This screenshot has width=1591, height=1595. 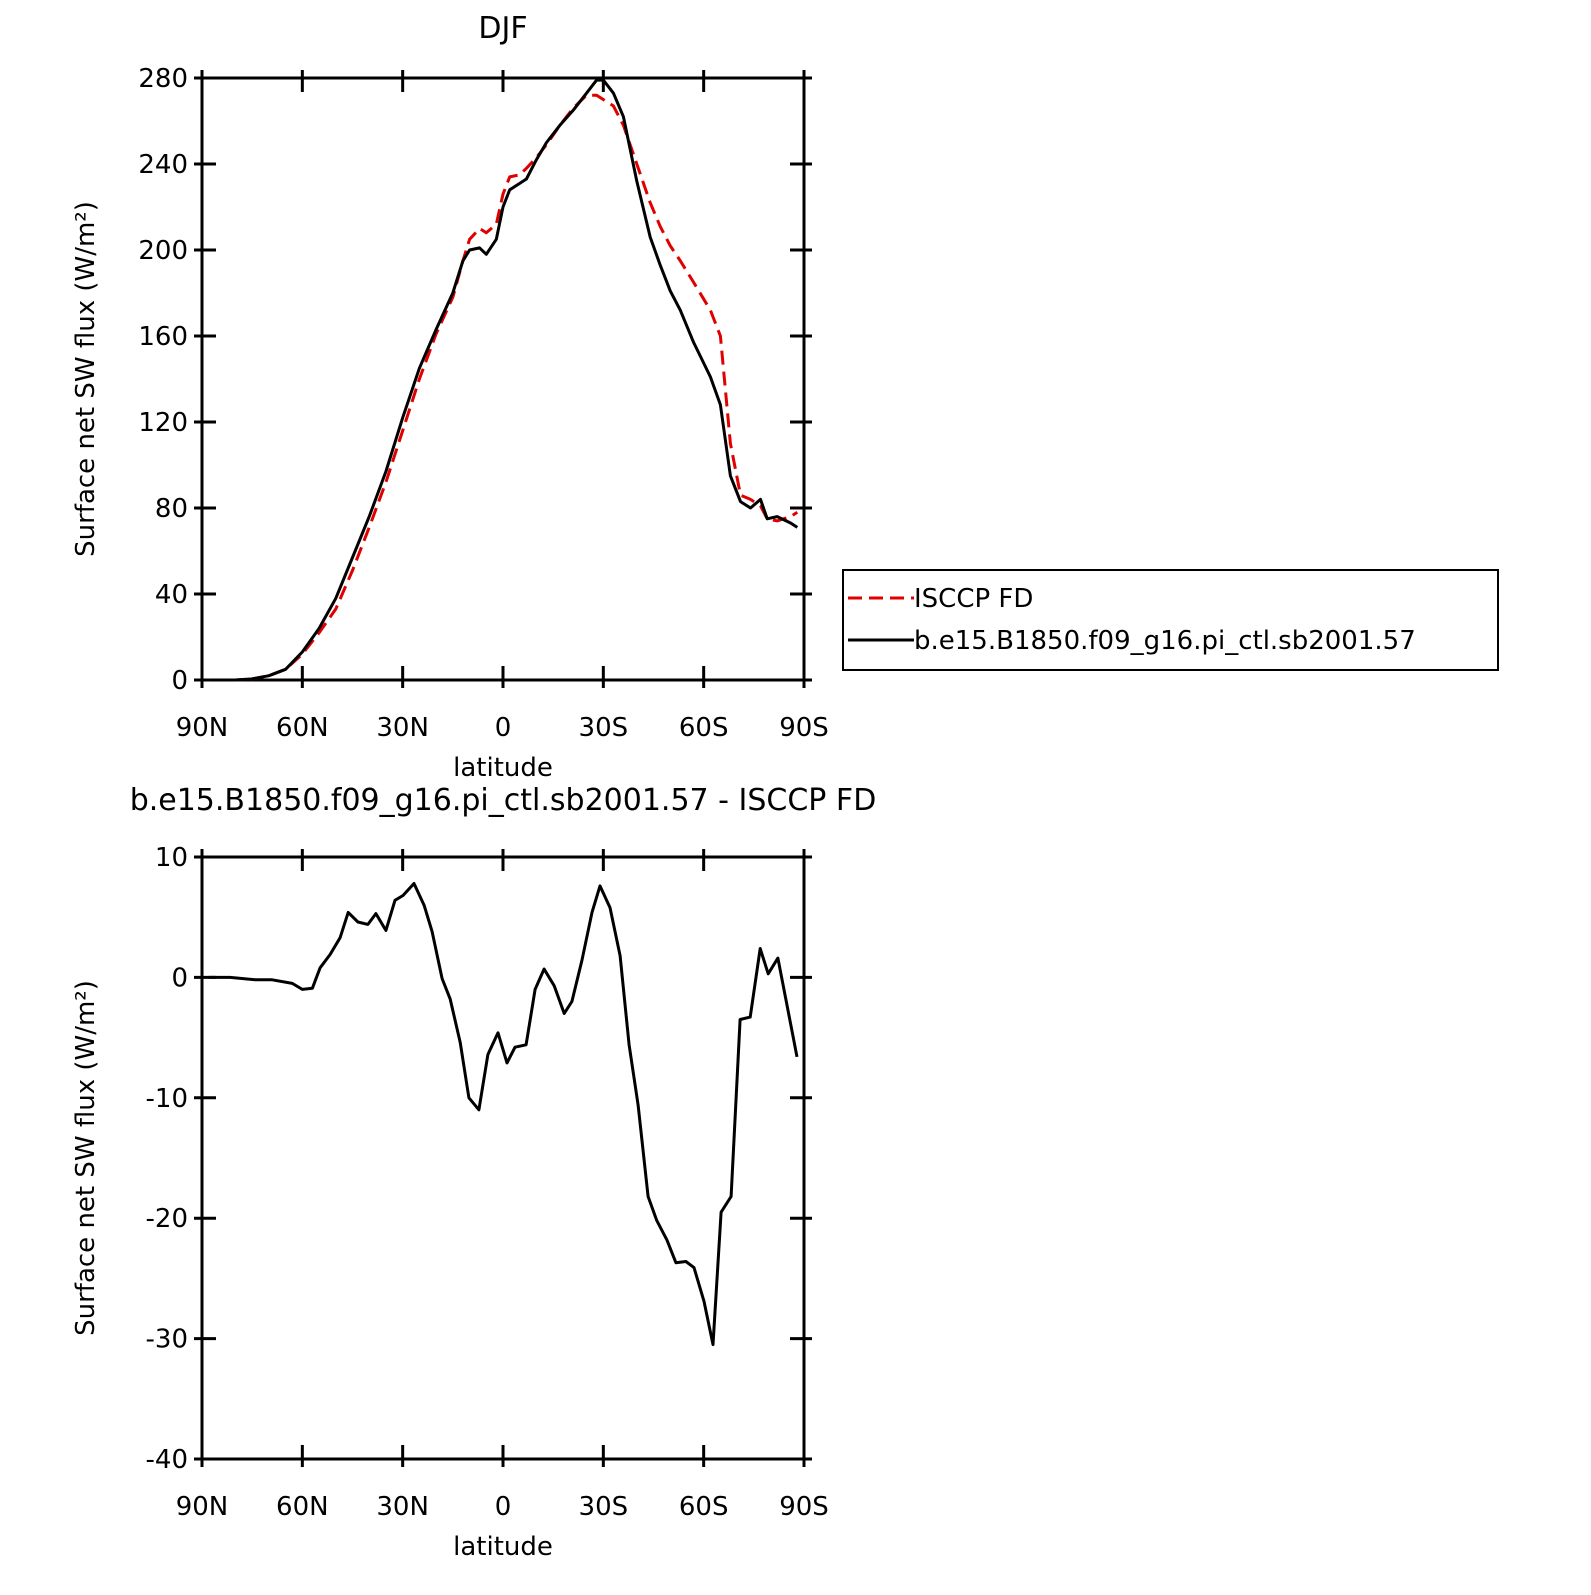 What do you see at coordinates (167, 1460) in the screenshot?
I see `y-tick-label: -40` at bounding box center [167, 1460].